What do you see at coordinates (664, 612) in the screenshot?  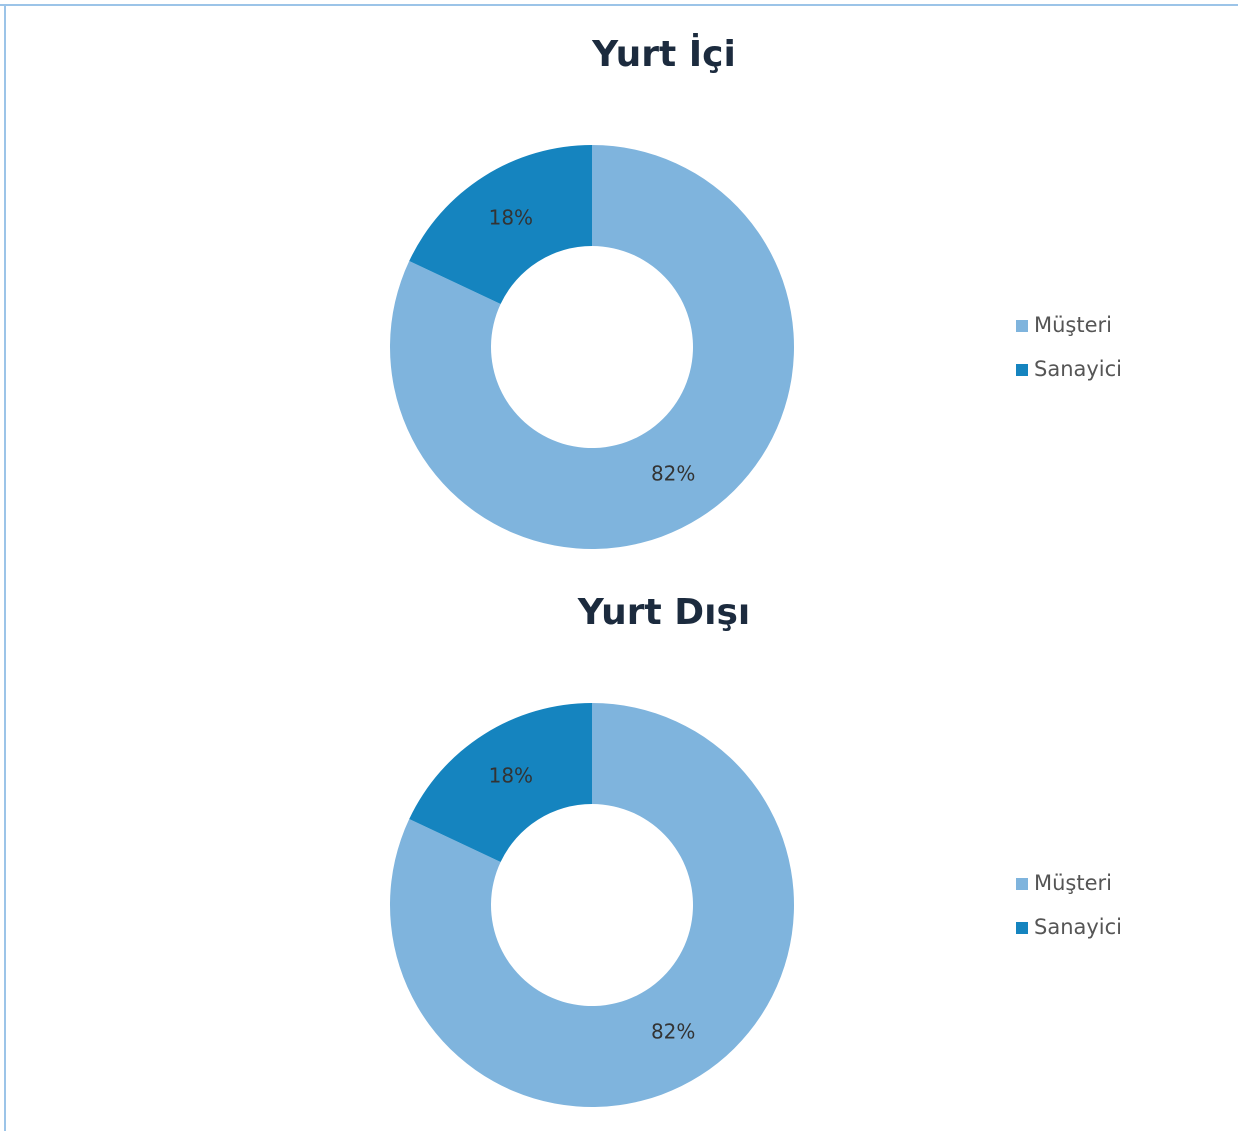 I see `chart-title: Yurt Dışı` at bounding box center [664, 612].